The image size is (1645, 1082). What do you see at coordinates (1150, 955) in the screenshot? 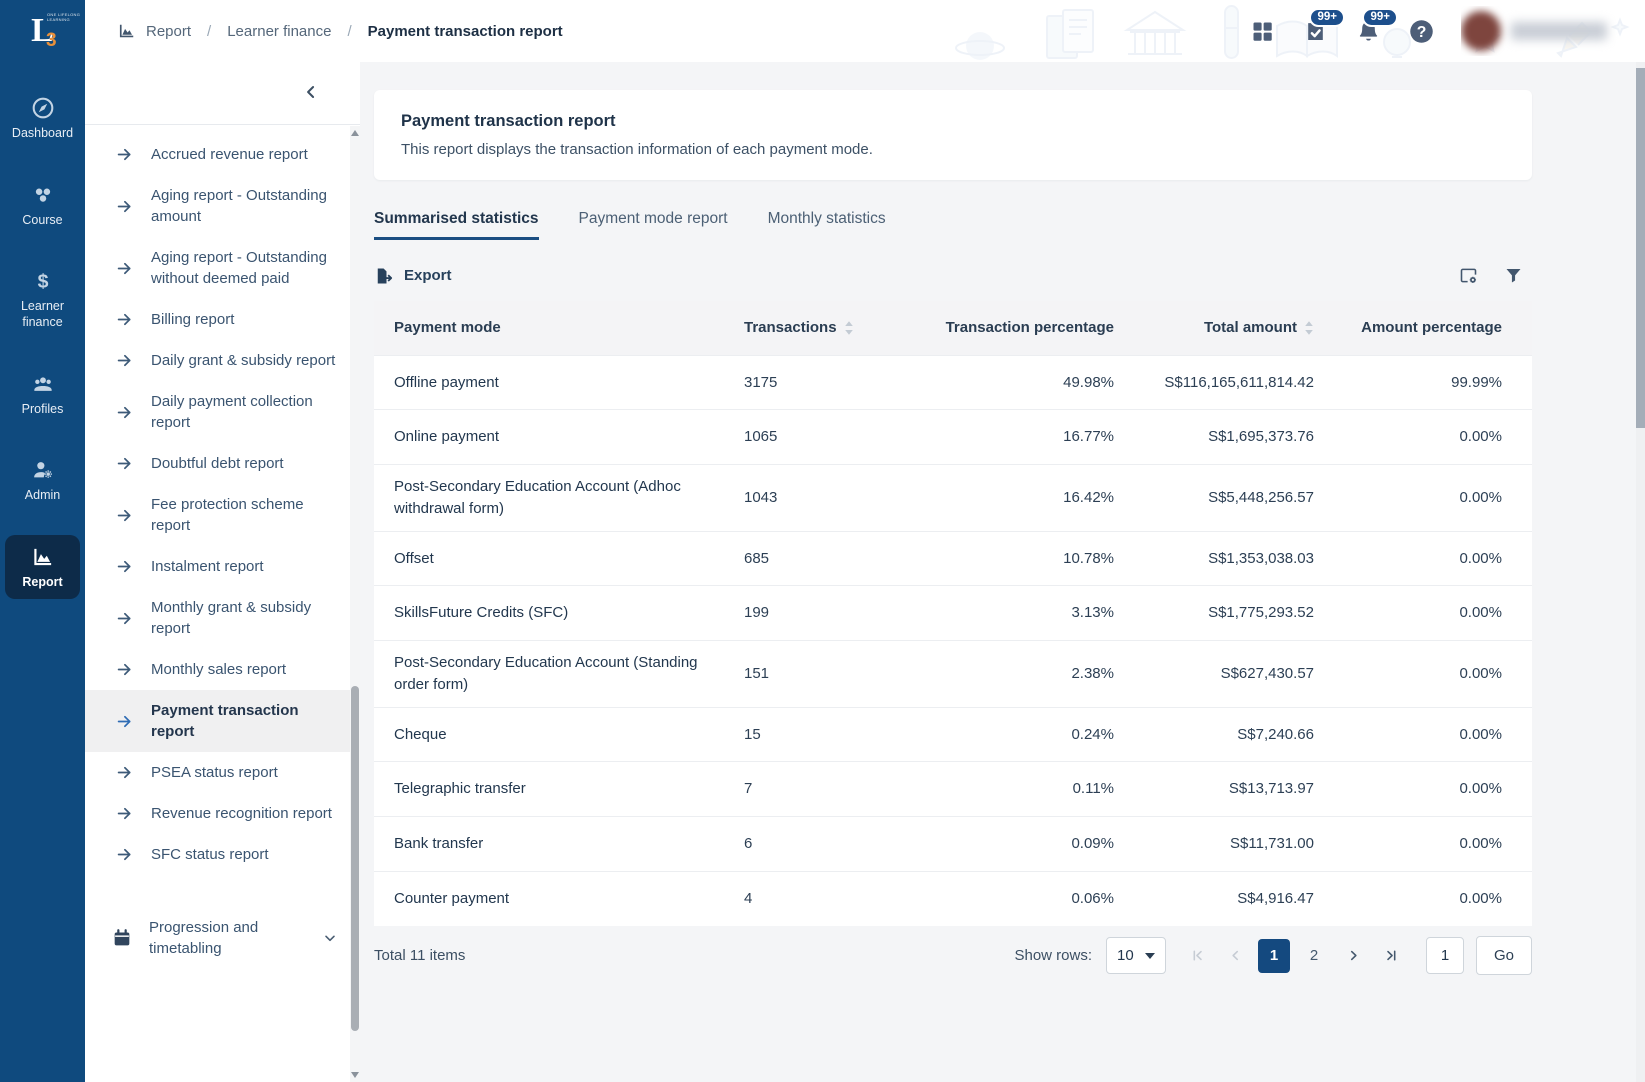
I see `select-caret-icon` at bounding box center [1150, 955].